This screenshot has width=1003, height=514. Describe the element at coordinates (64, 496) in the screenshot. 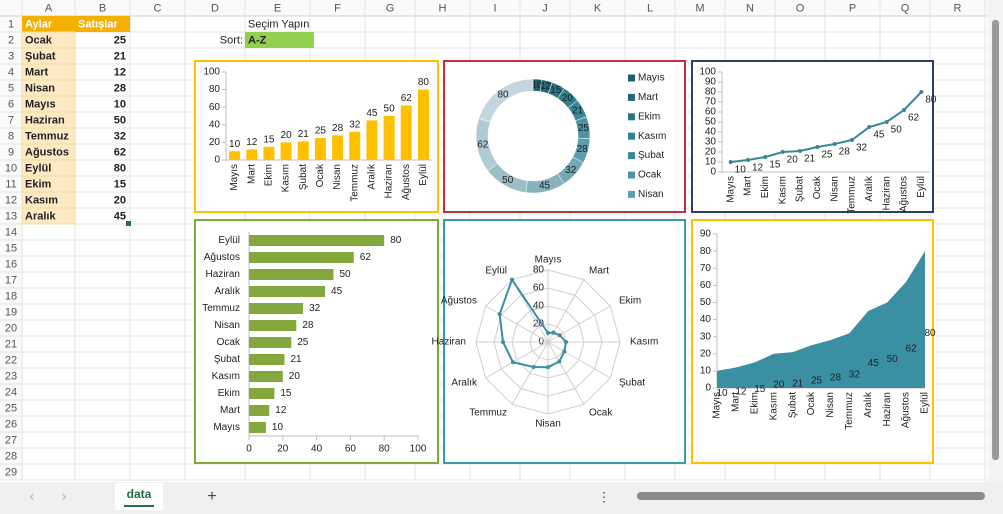

I see `next-sheet-icon: ›` at that location.